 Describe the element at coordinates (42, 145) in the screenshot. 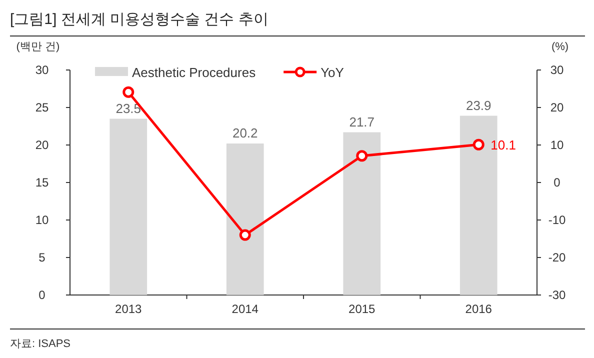

I see `y-tick-label: 20` at that location.